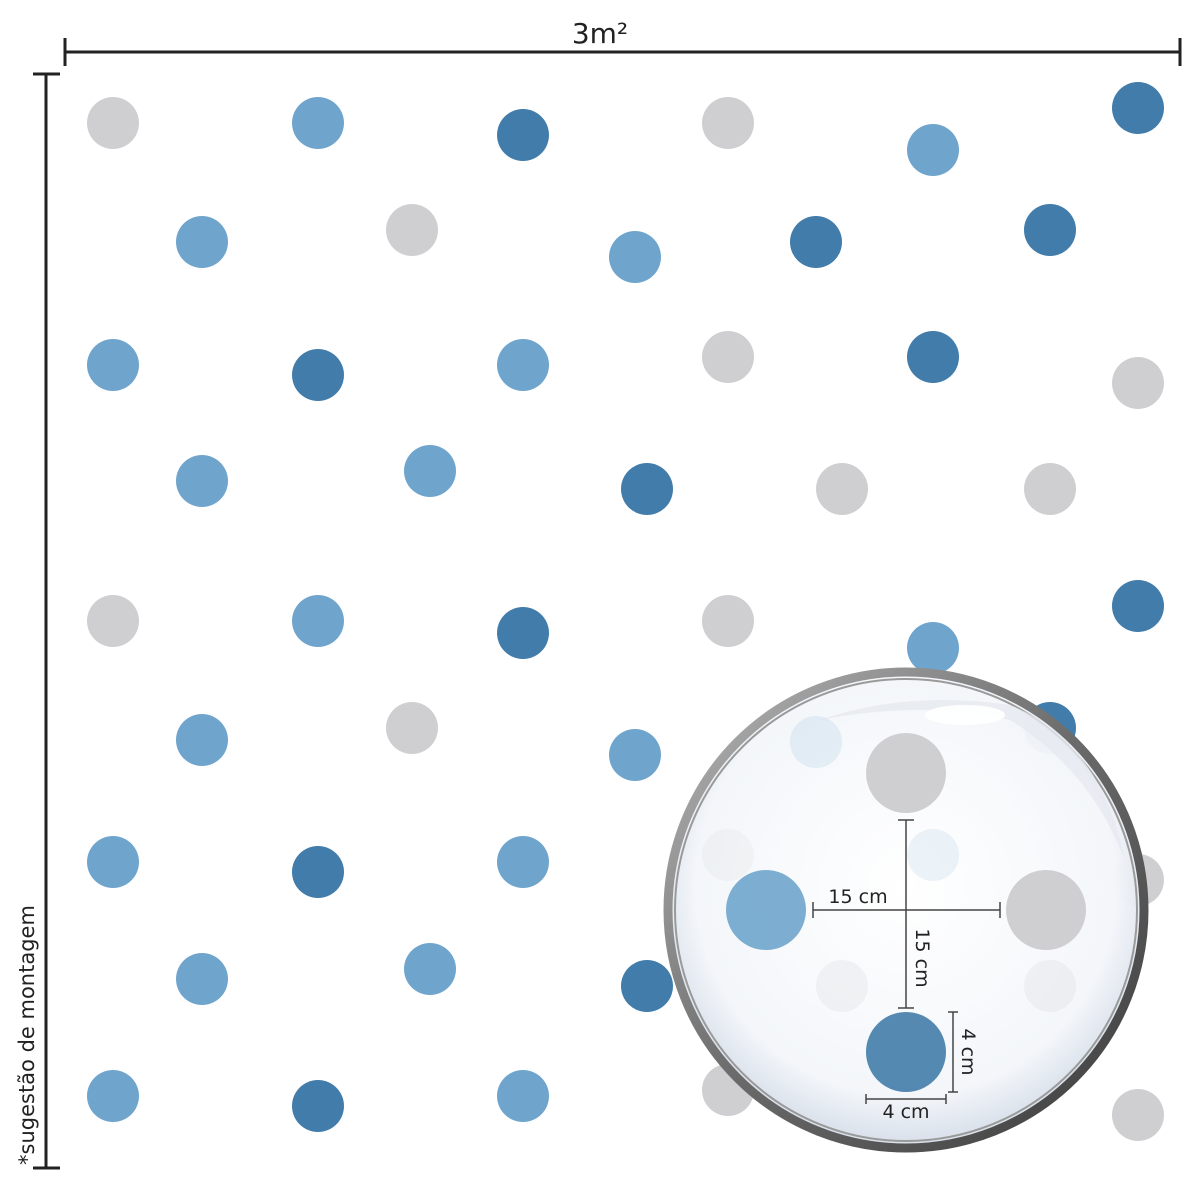 This screenshot has width=1200, height=1200. Describe the element at coordinates (968, 1051) in the screenshot. I see `dot-height-label: 4 cm` at that location.